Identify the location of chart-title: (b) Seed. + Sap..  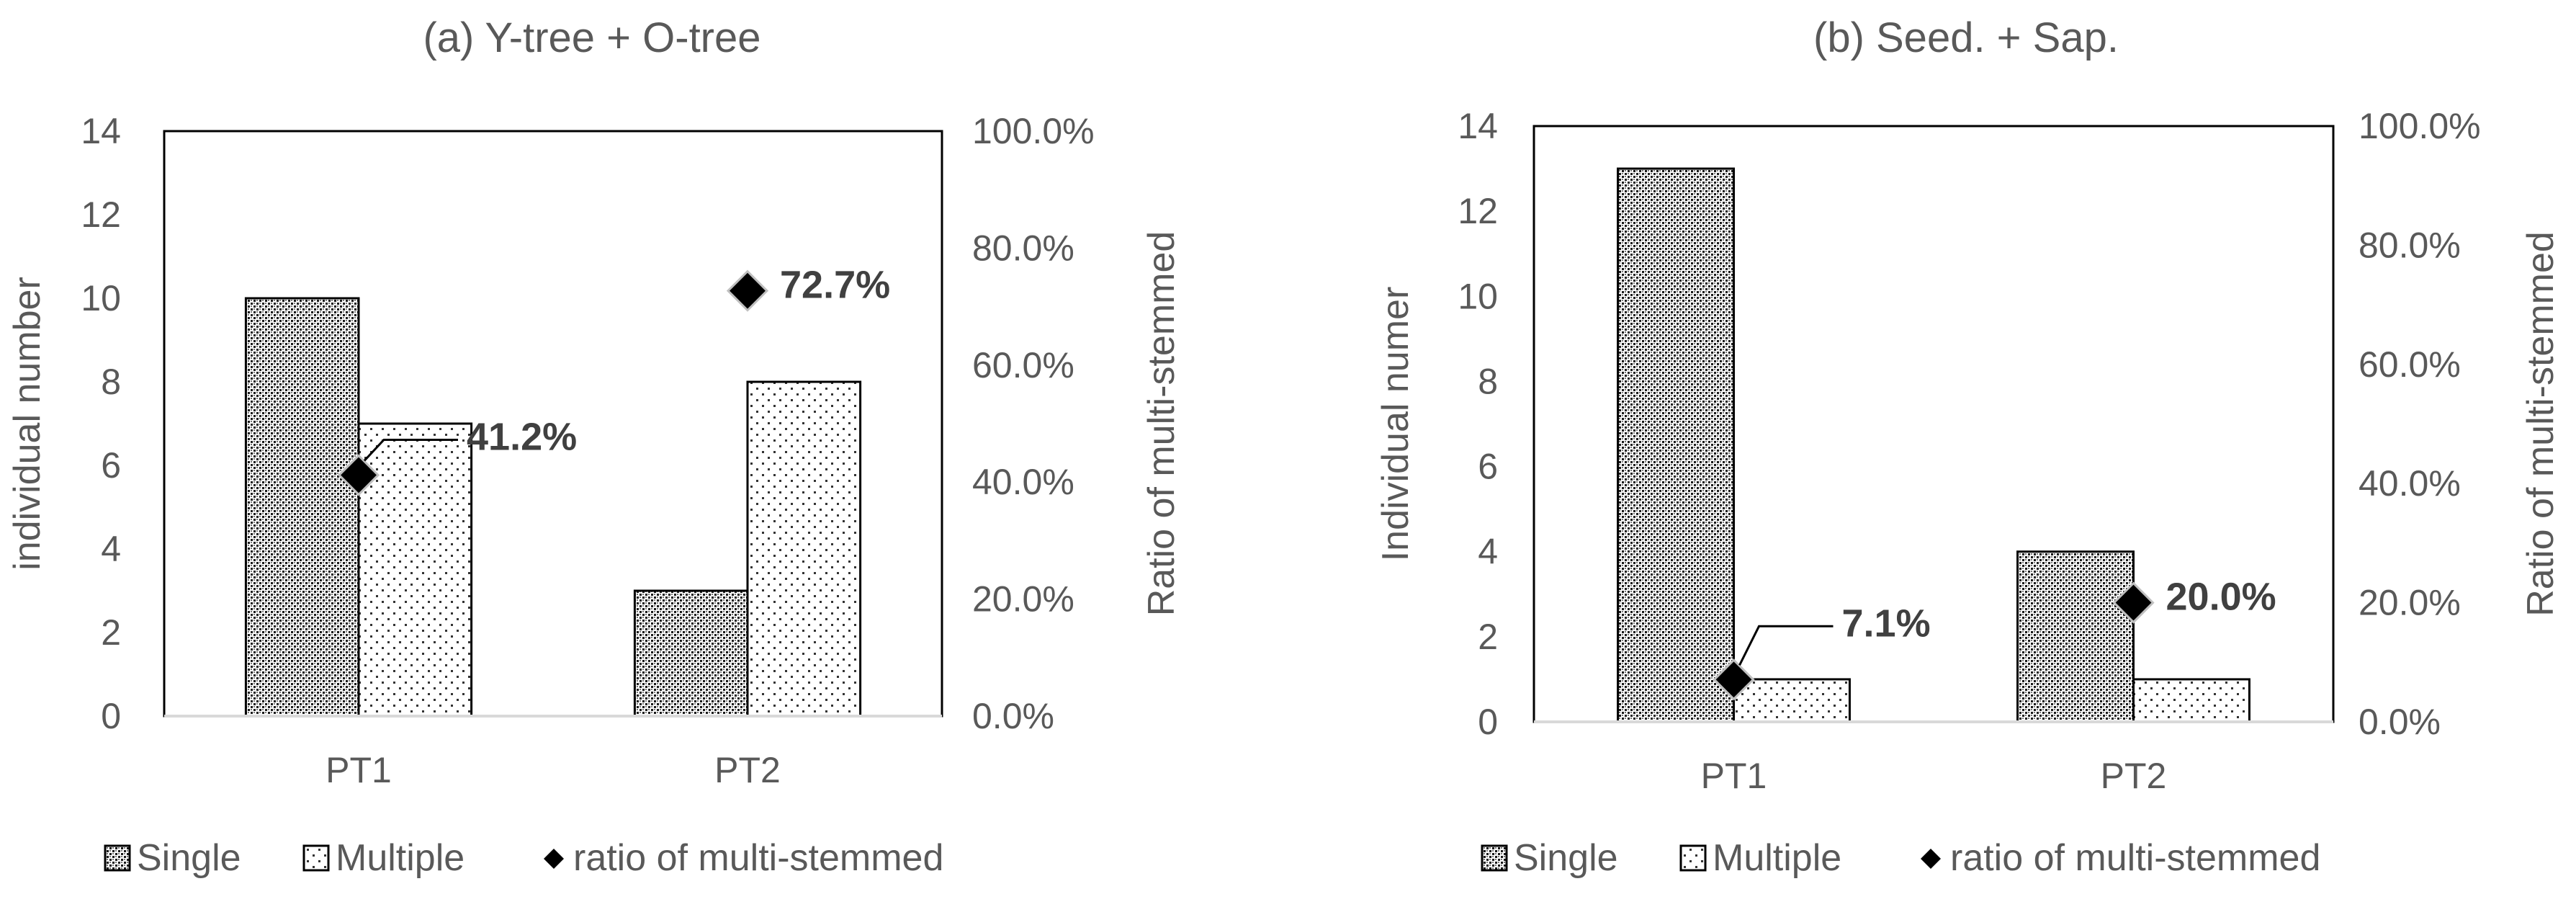
(1966, 38).